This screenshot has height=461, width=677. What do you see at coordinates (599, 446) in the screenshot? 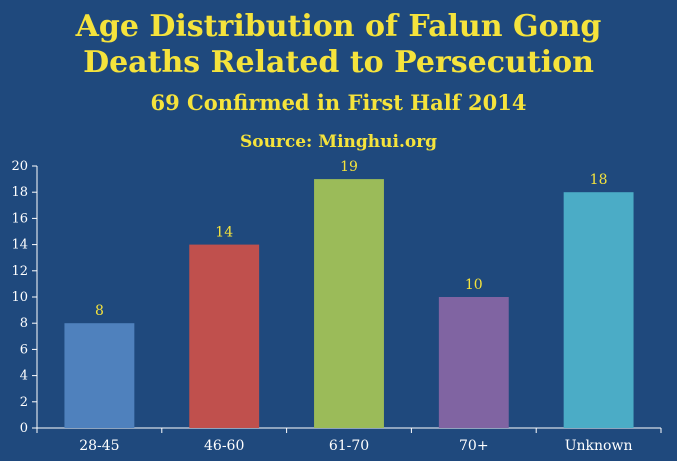
I see `x-category-label: Unknown` at bounding box center [599, 446].